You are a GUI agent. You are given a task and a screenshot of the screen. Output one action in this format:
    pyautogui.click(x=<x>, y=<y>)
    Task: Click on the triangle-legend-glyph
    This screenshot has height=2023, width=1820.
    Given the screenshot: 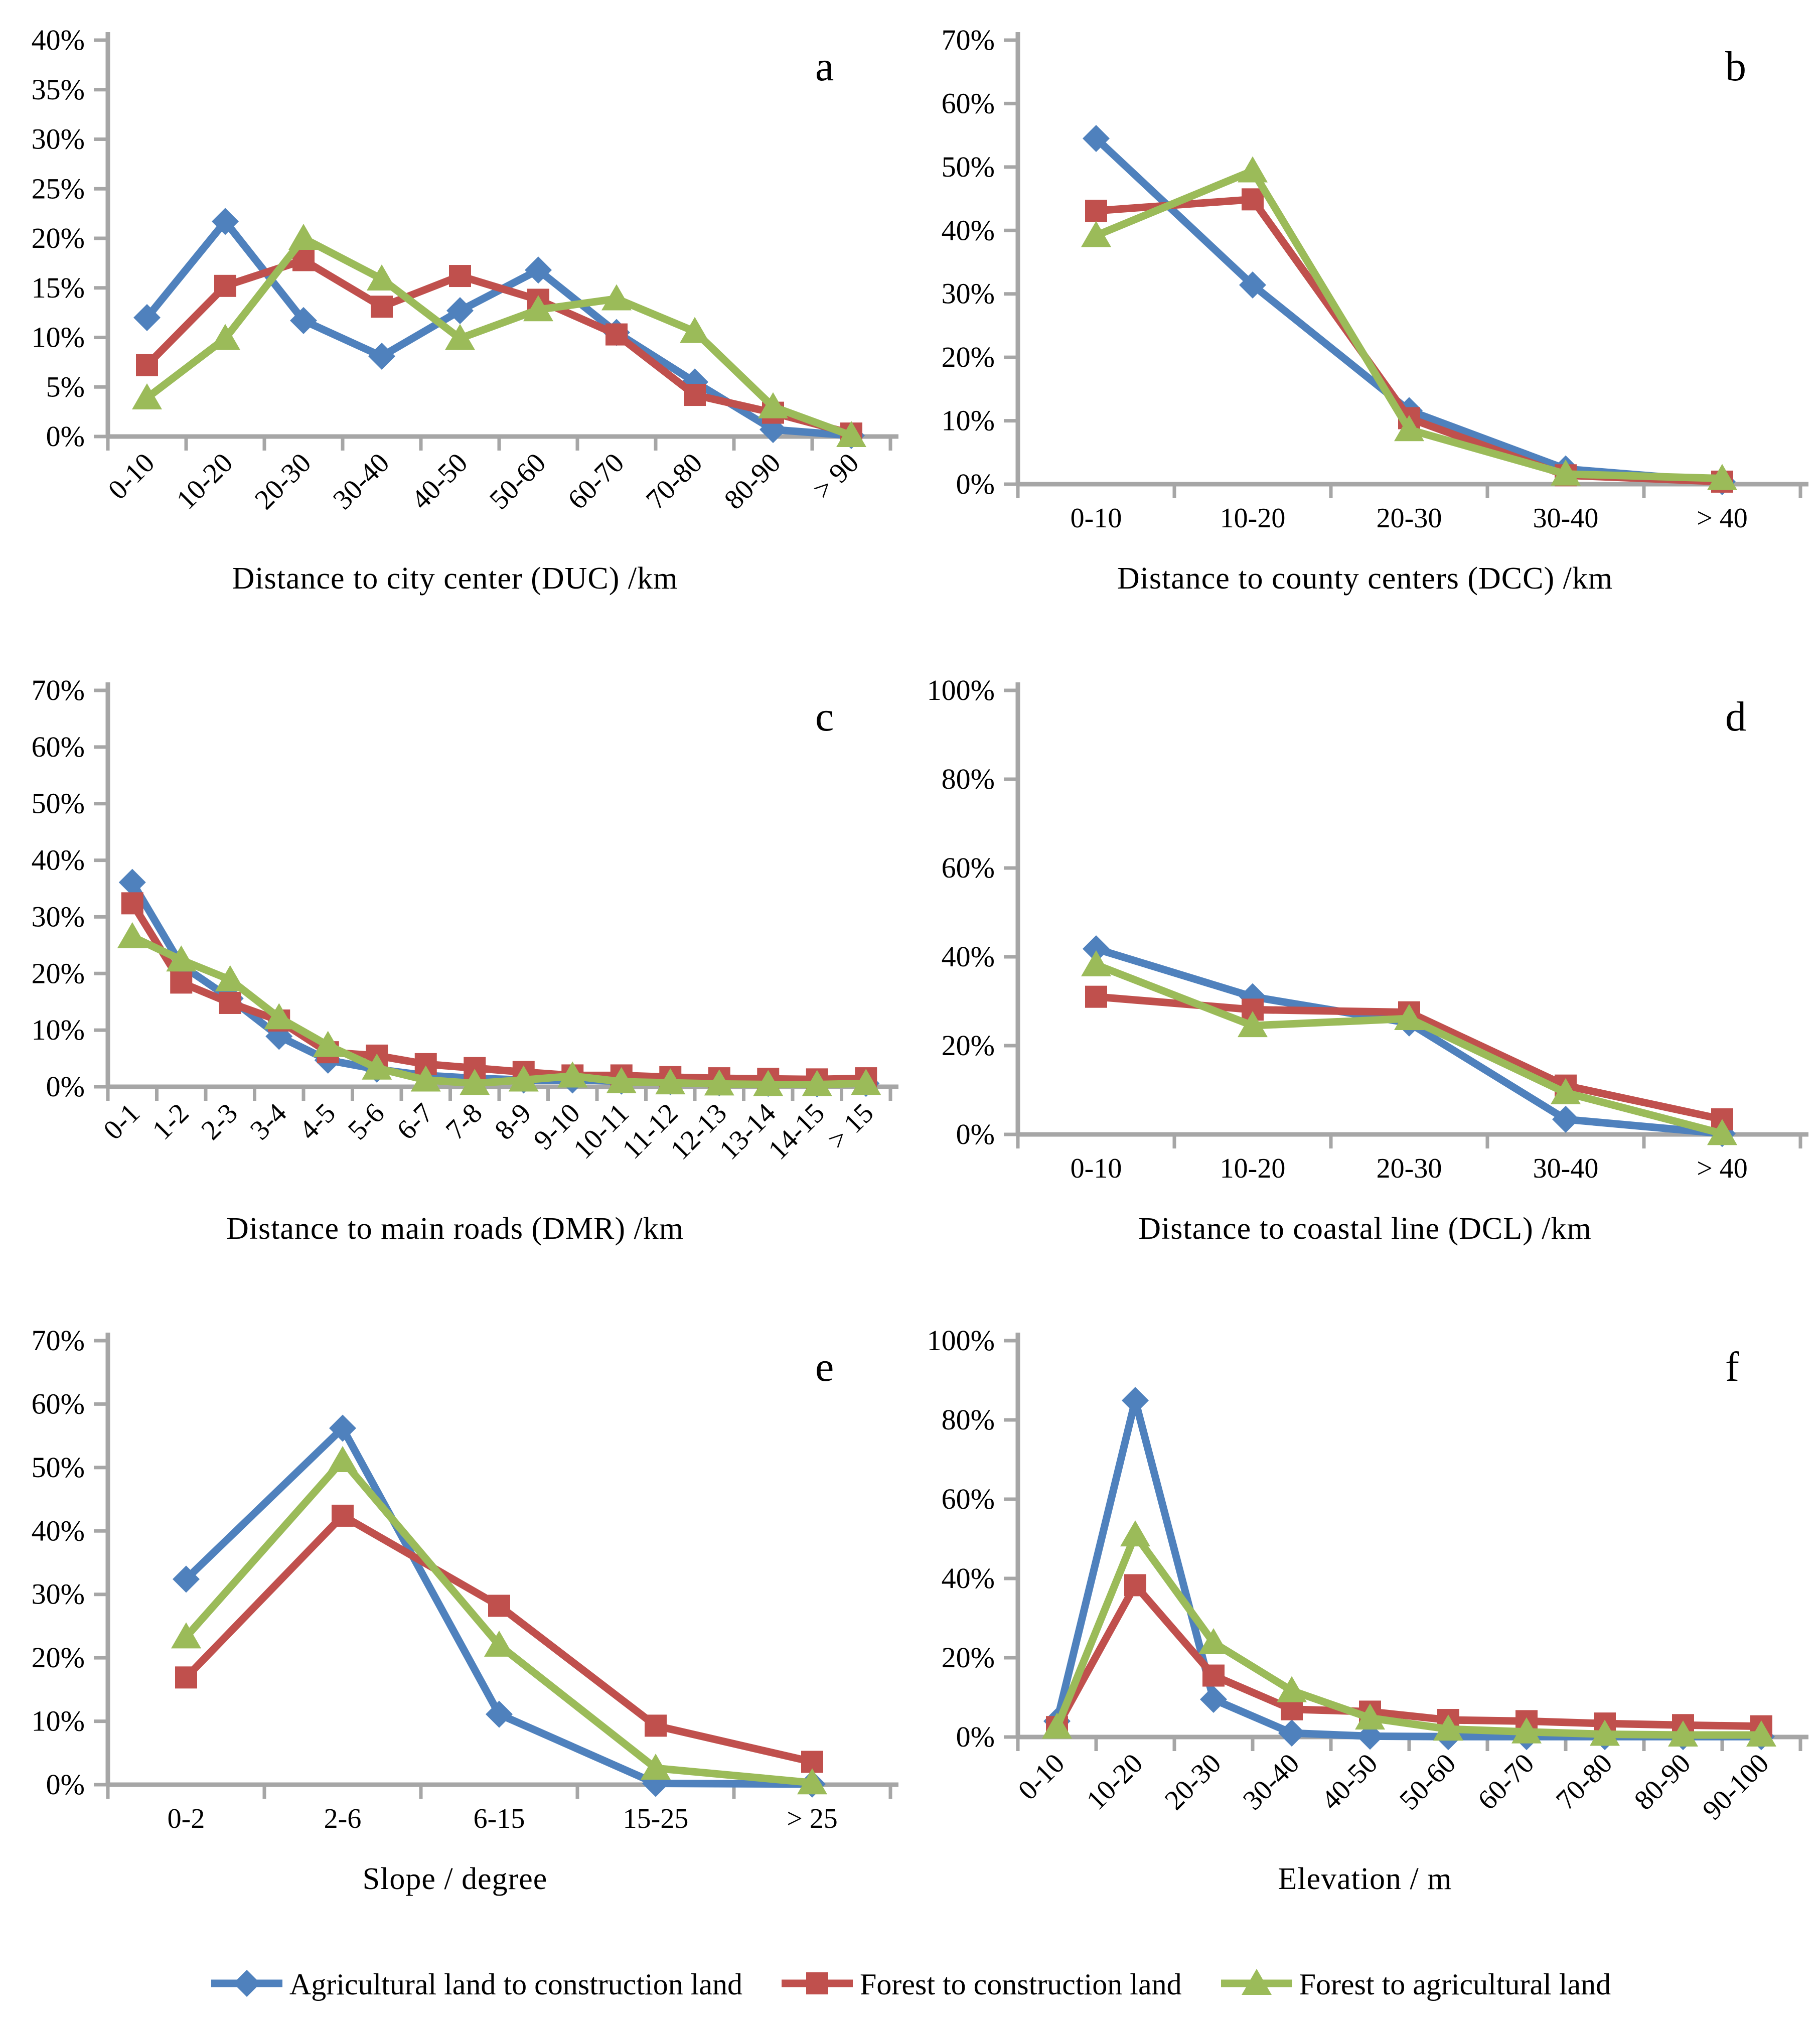 What is the action you would take?
    pyautogui.click(x=1256, y=1981)
    